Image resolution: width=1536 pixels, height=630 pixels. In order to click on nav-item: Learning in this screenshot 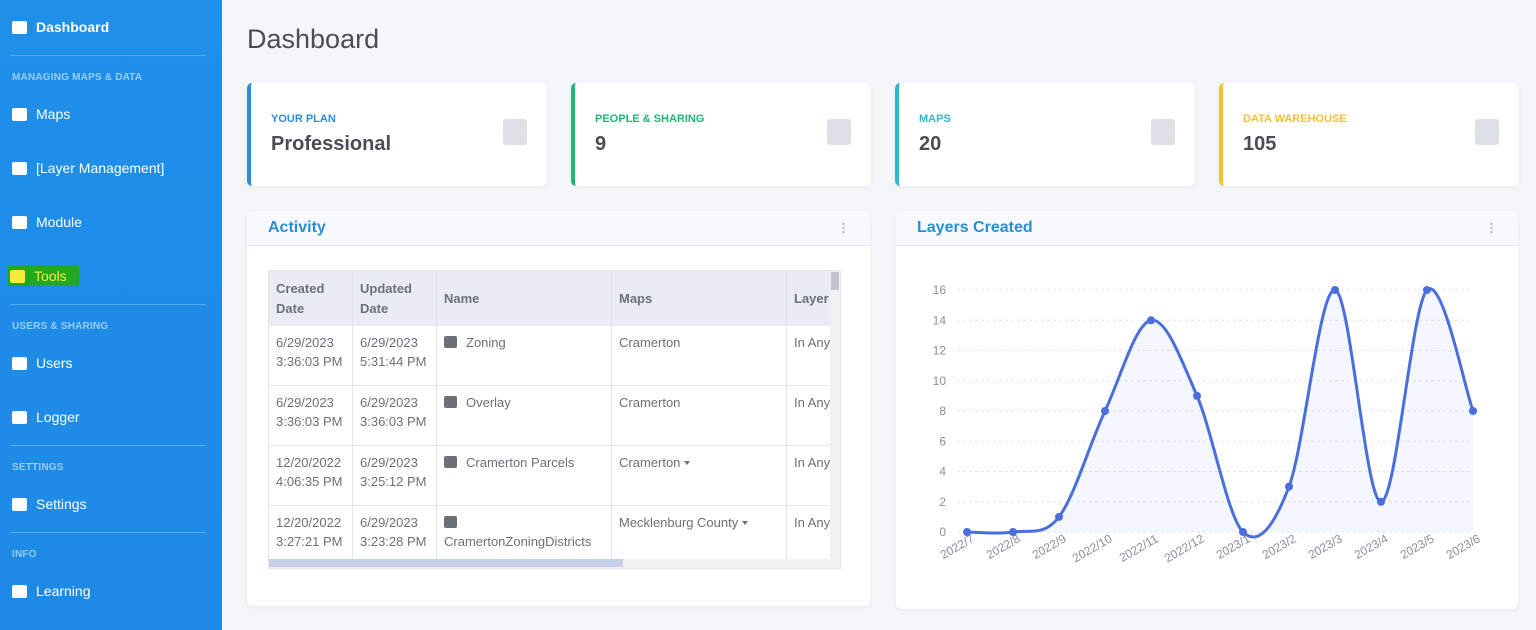, I will do `click(51, 591)`.